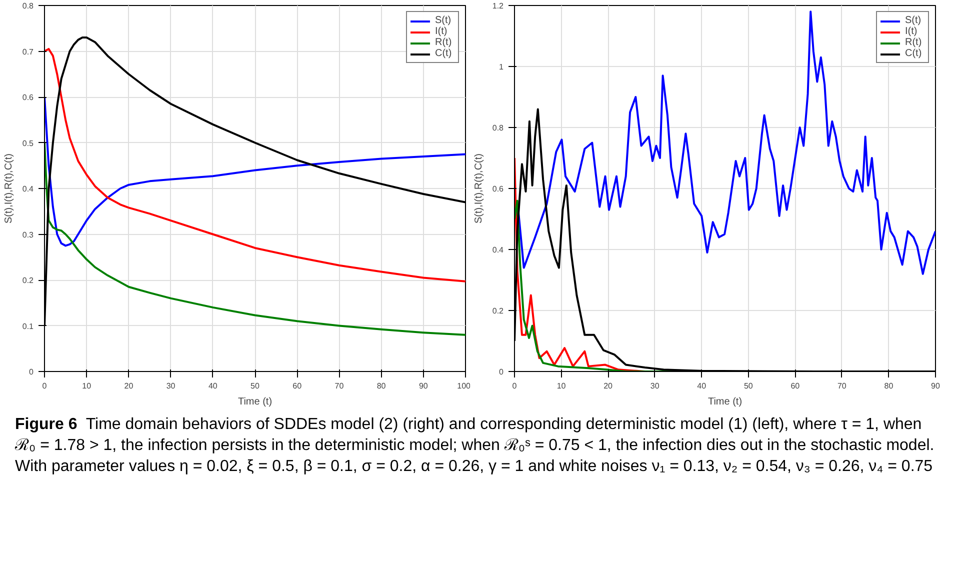  I want to click on y-tick-label: 1, so click(501, 67).